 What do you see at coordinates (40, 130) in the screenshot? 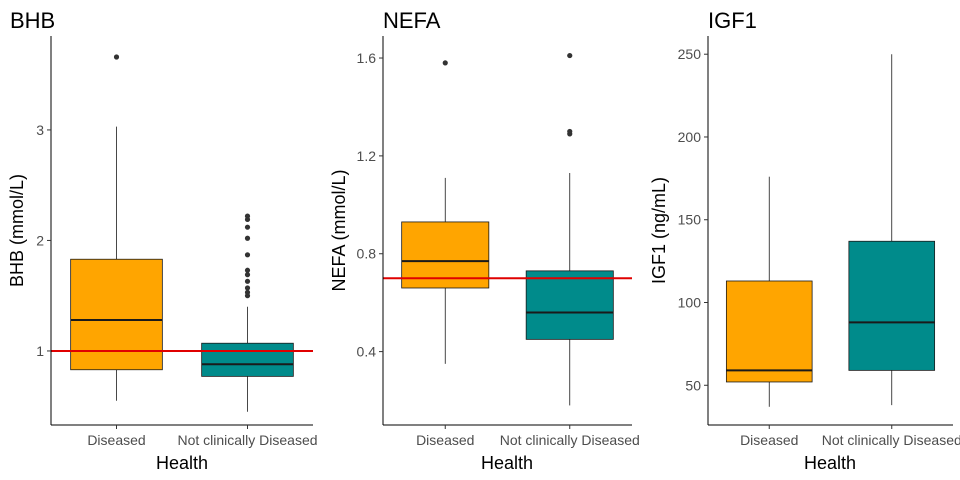
I see `y-tick-label: 3` at bounding box center [40, 130].